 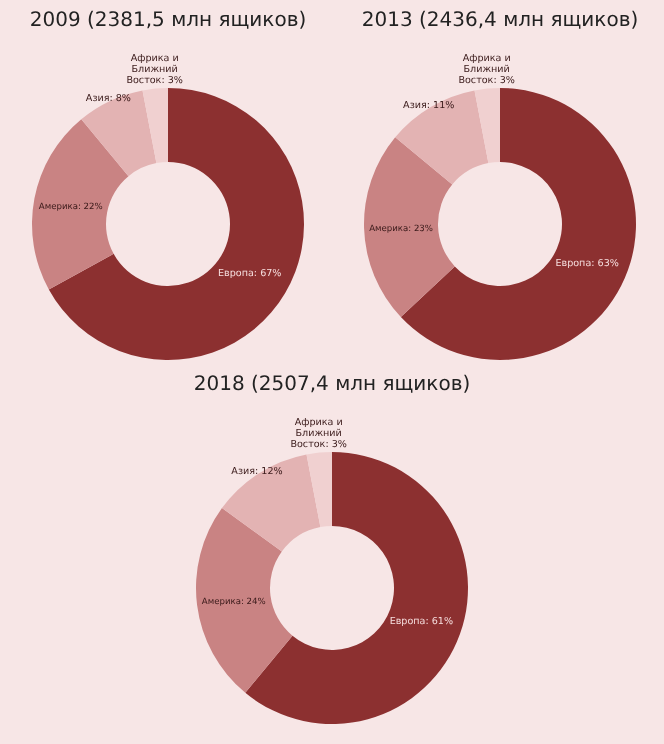 What do you see at coordinates (168, 21) in the screenshot?
I see `chart-title: 2009 (2381,5 млн ящиков)` at bounding box center [168, 21].